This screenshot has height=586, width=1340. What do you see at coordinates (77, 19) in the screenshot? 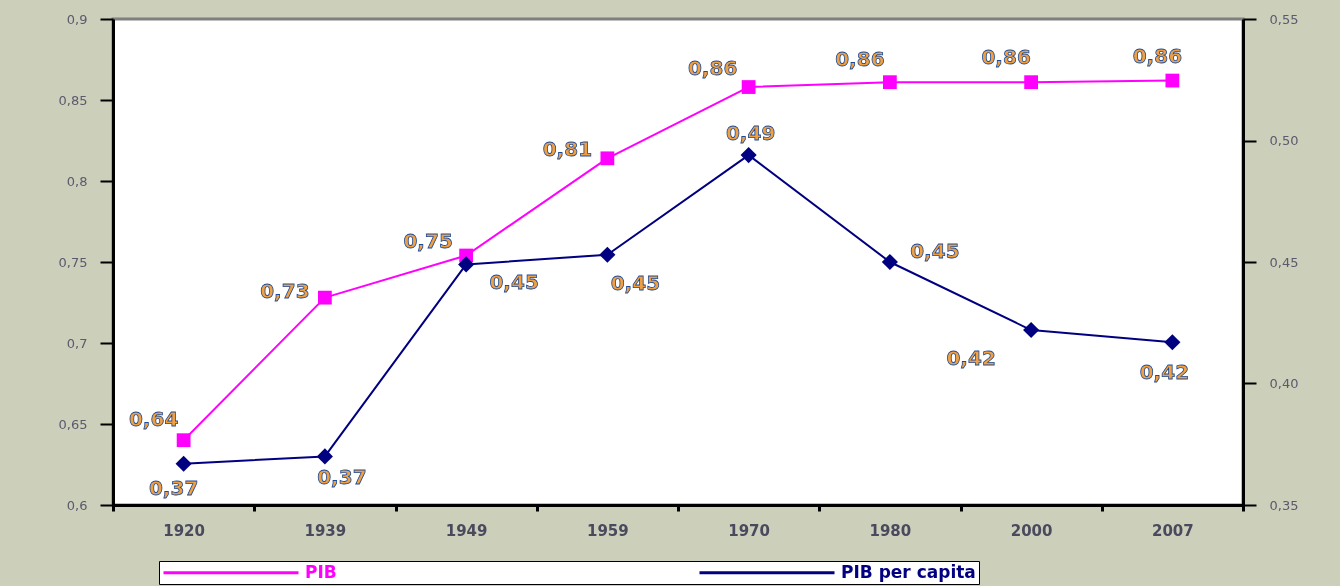
I see `y-tick-label: 0,9` at bounding box center [77, 19].